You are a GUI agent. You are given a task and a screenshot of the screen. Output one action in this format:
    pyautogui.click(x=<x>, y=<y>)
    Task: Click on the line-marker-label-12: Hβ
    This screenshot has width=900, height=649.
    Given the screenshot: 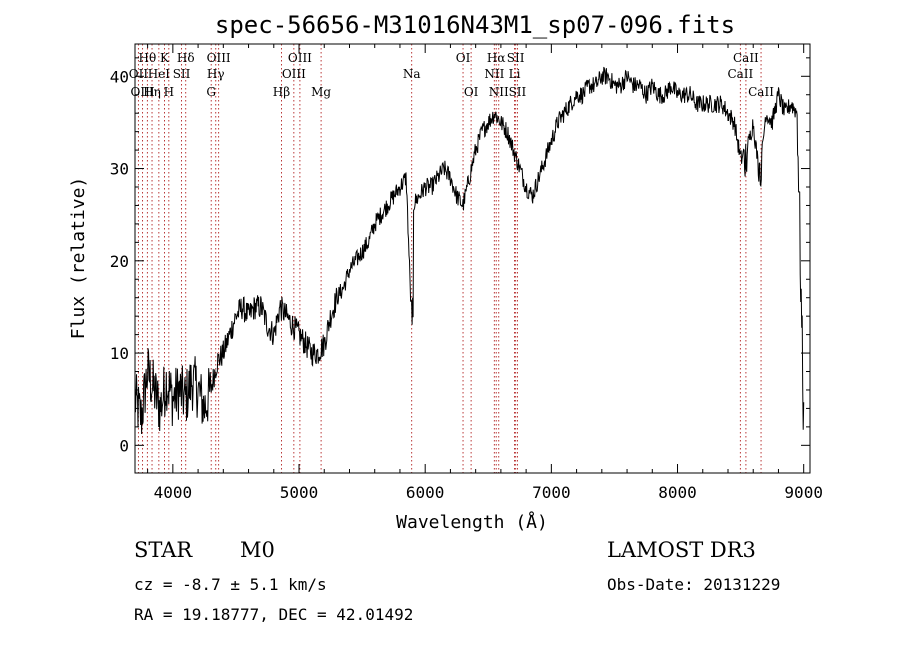 What is the action you would take?
    pyautogui.click(x=281, y=92)
    